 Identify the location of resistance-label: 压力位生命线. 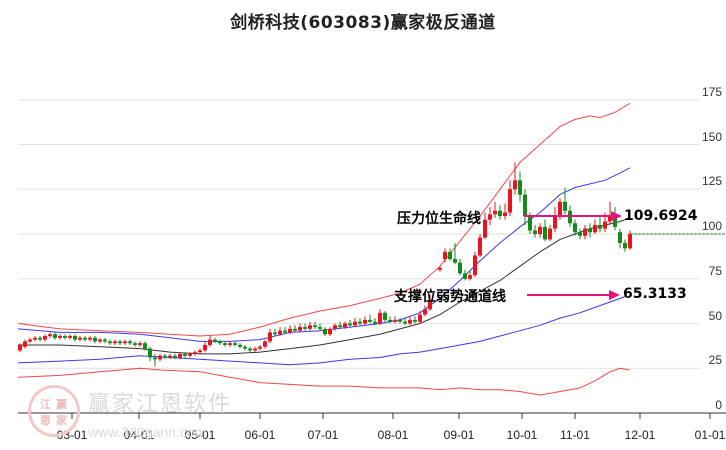
(439, 219).